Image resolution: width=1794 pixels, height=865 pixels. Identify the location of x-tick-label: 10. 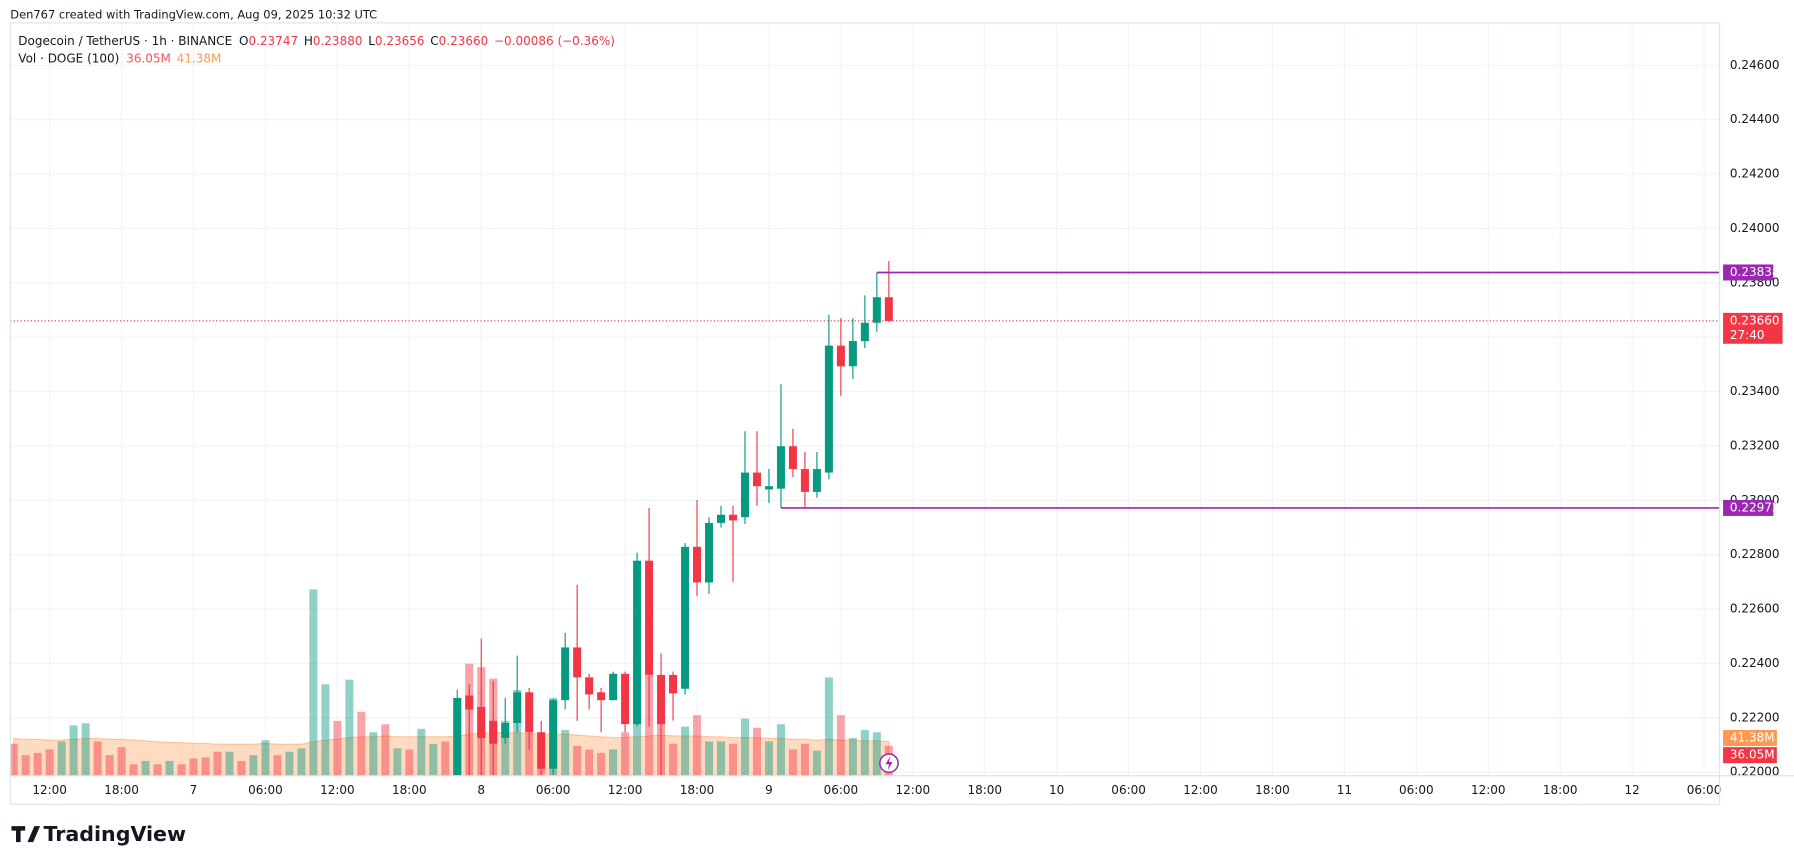
(1056, 790).